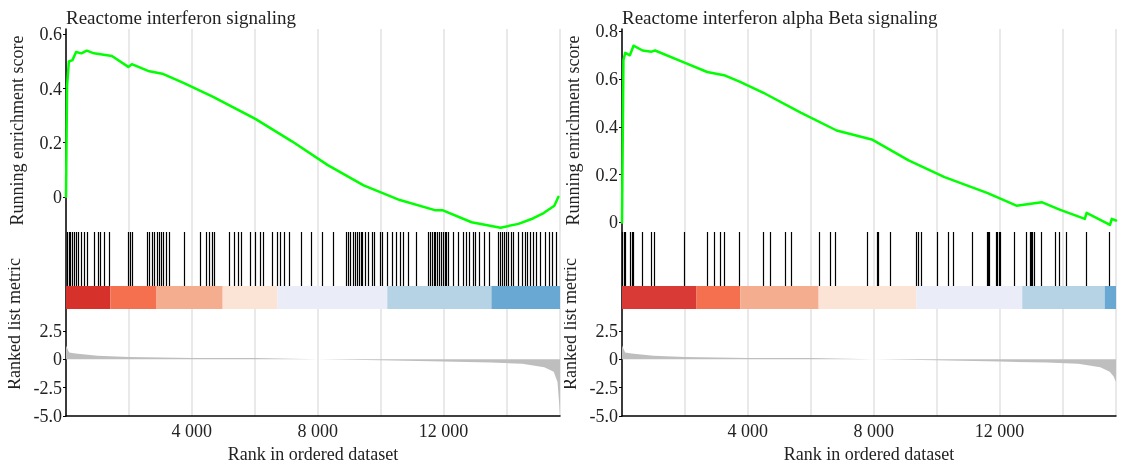 The height and width of the screenshot is (467, 1128). What do you see at coordinates (606, 31) in the screenshot?
I see `y-tick-label: 0.8` at bounding box center [606, 31].